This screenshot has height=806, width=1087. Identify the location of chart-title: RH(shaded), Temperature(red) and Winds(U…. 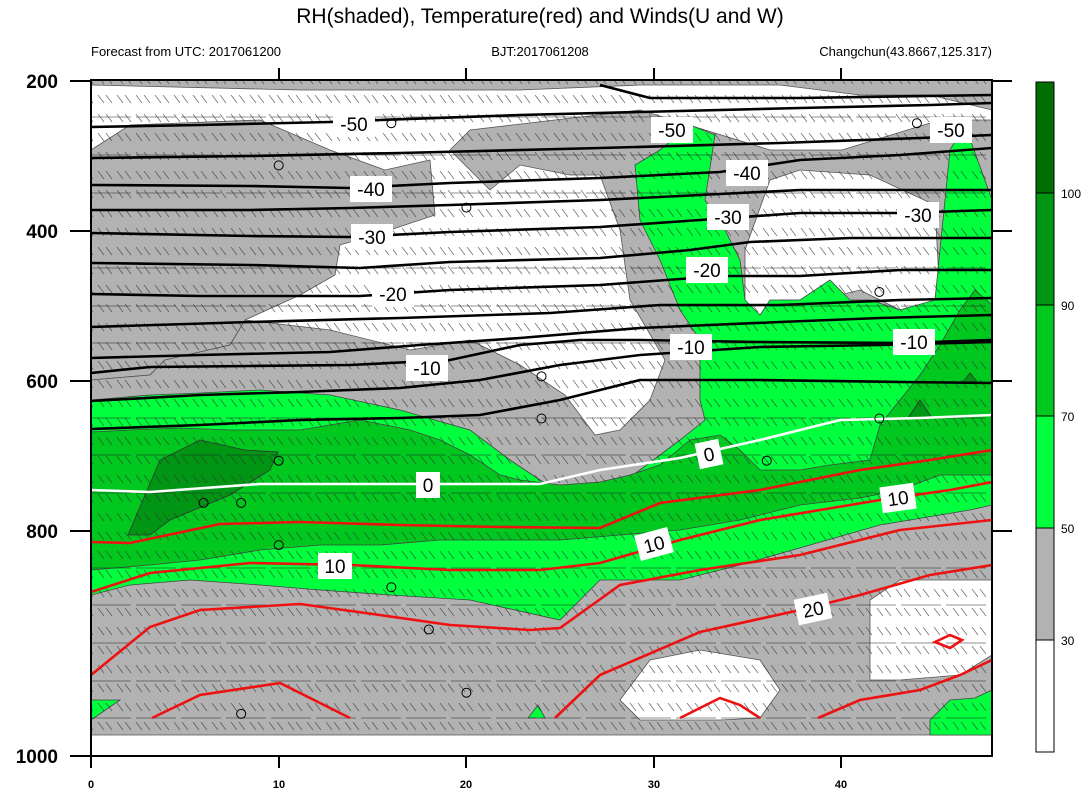
(539, 16).